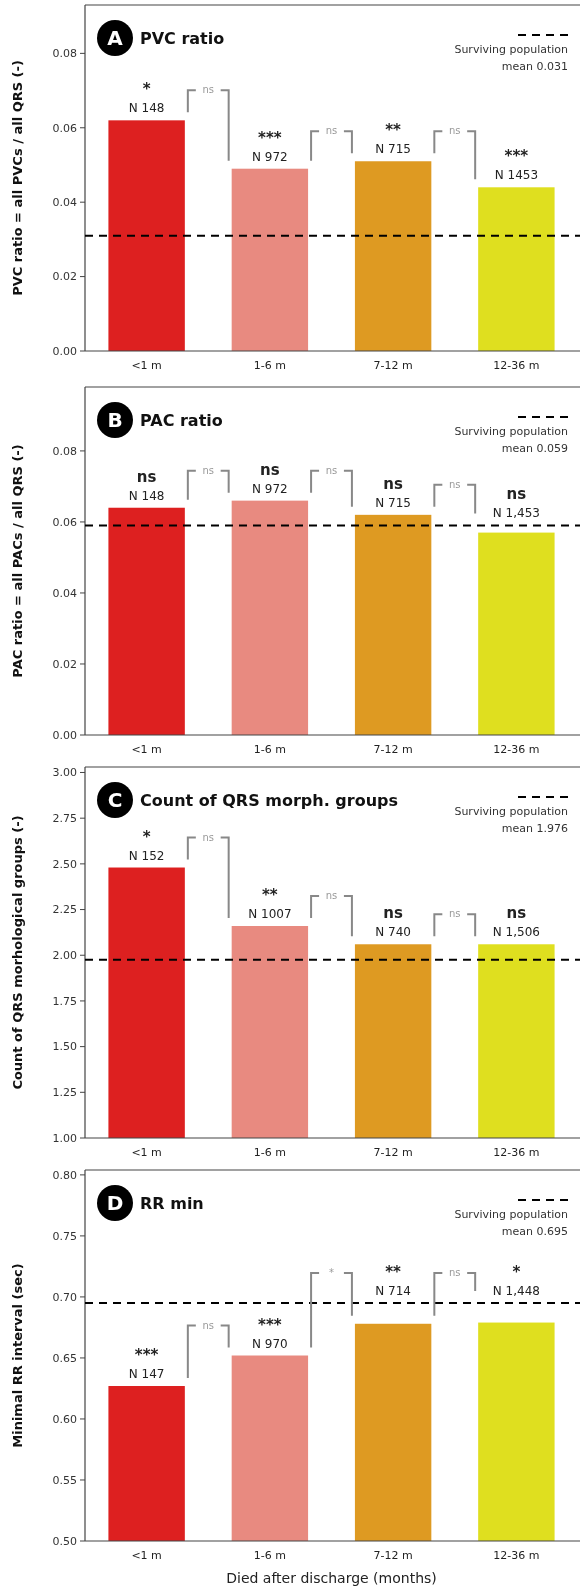 Image resolution: width=580 pixels, height=1591 pixels. Describe the element at coordinates (516, 513) in the screenshot. I see `annotation: N 1,453` at that location.